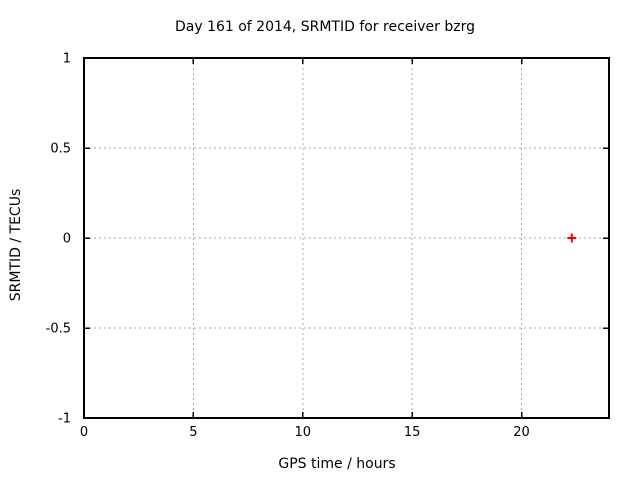  Describe the element at coordinates (58, 329) in the screenshot. I see `y-tick-label: -0.5` at that location.